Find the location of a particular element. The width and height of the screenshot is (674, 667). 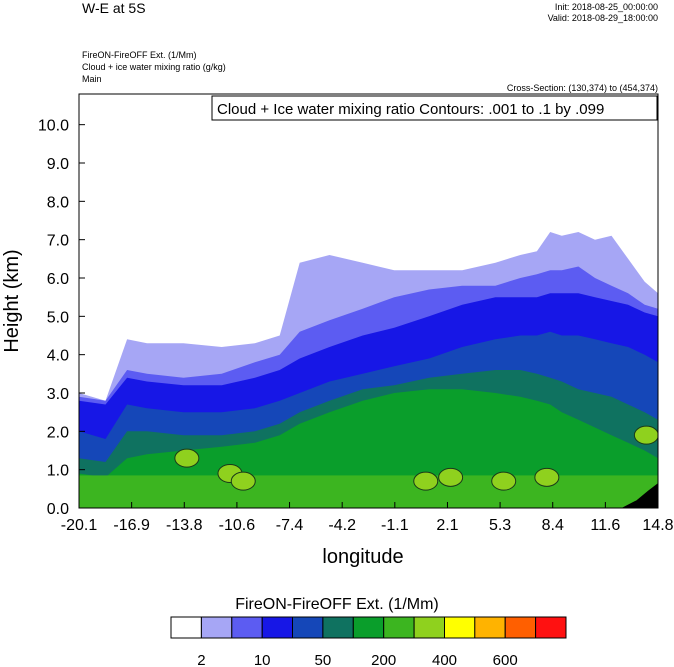

x-tick-label: -10.6 is located at coordinates (237, 525).